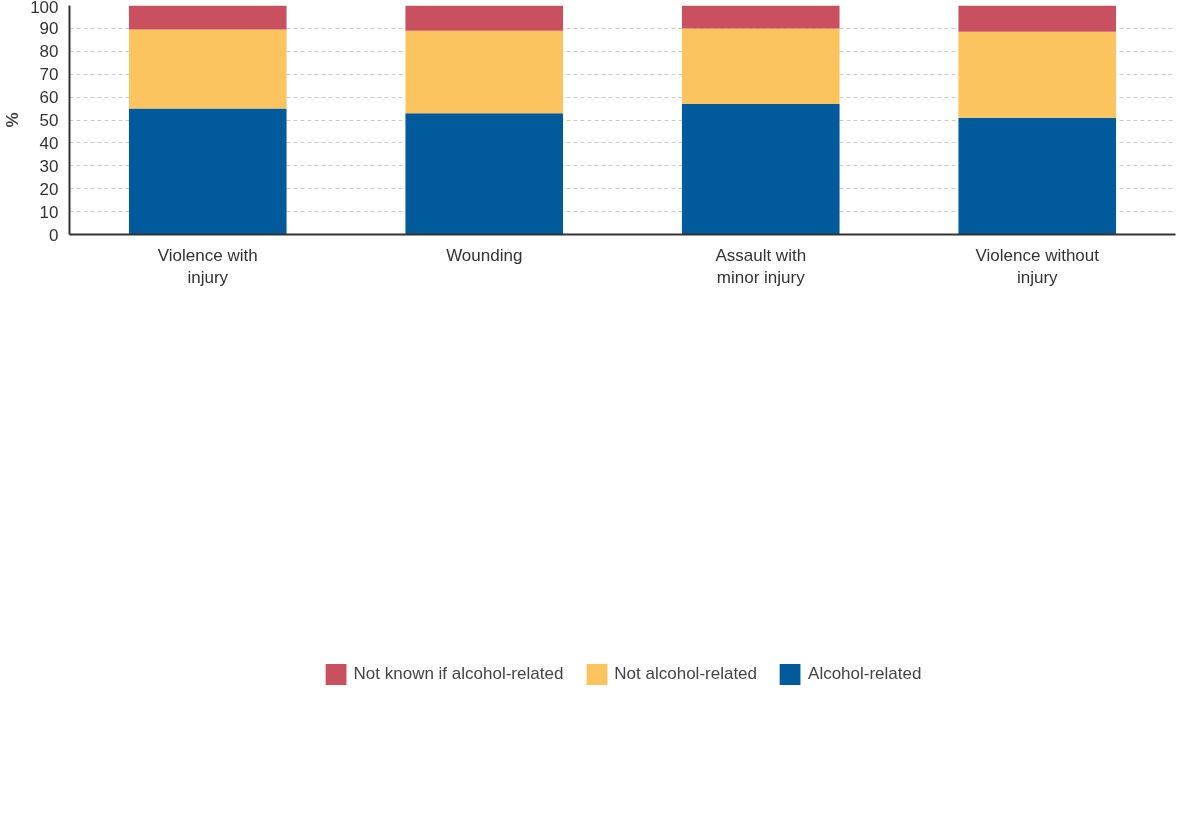  What do you see at coordinates (54, 235) in the screenshot?
I see `y-tick-label: 0` at bounding box center [54, 235].